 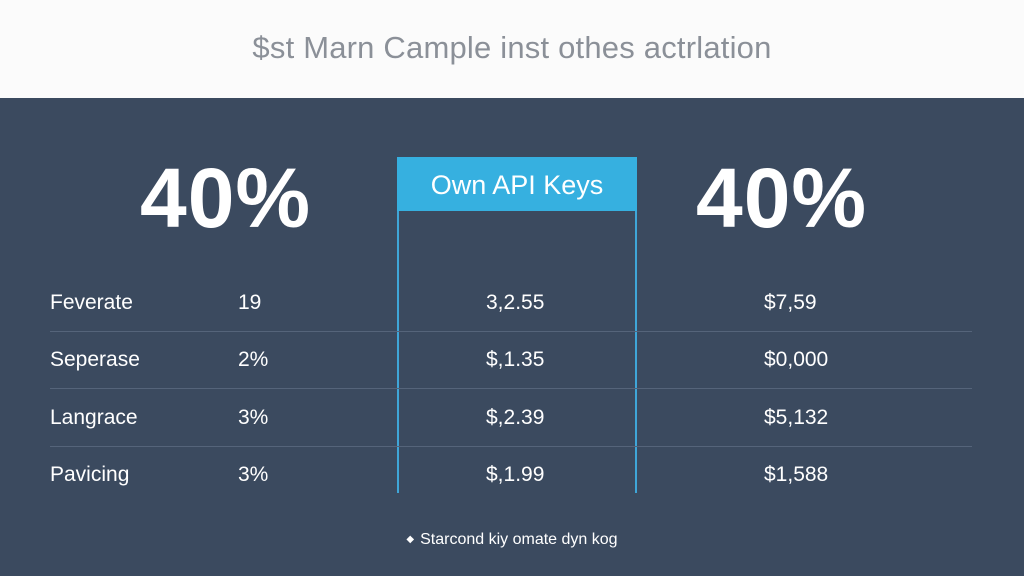 I want to click on page-title: $st Marn Cample inst othes actrlation, so click(x=512, y=47).